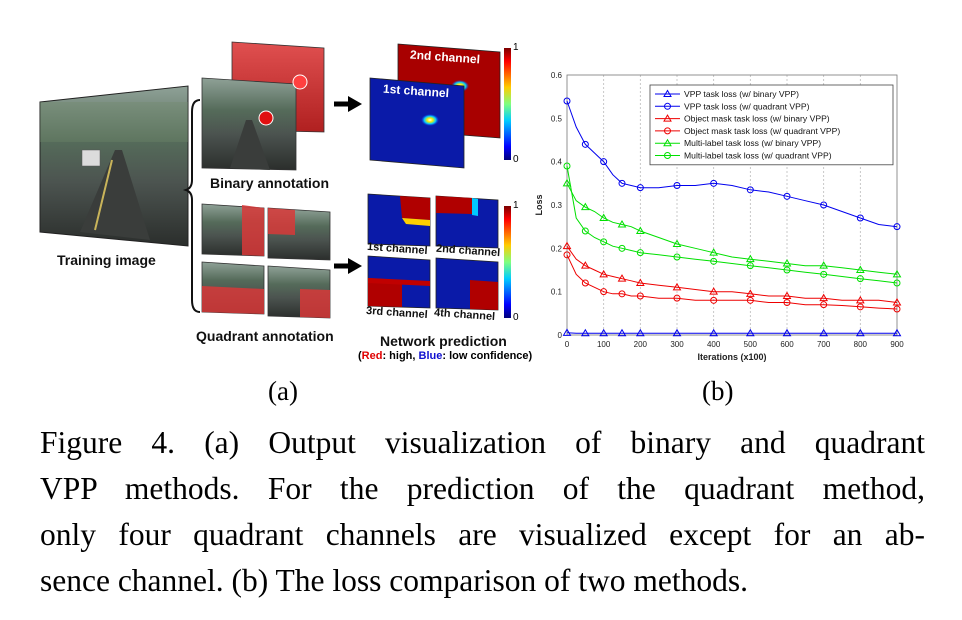 The height and width of the screenshot is (620, 962). Describe the element at coordinates (435, 106) in the screenshot. I see `binary-prediction-maps` at that location.